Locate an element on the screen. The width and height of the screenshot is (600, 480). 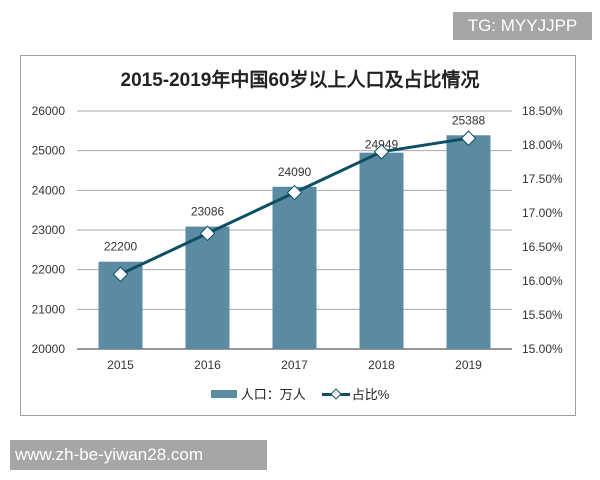
x-tick-label: 2018 is located at coordinates (381, 365).